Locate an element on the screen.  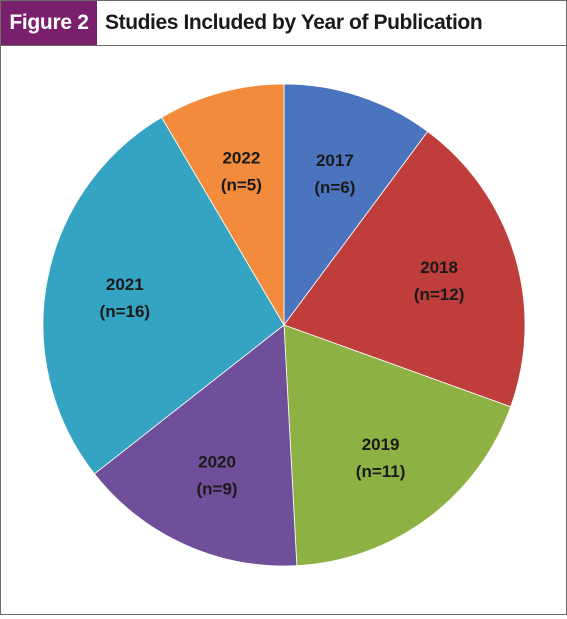
slice-label-2020: 2020 is located at coordinates (217, 462).